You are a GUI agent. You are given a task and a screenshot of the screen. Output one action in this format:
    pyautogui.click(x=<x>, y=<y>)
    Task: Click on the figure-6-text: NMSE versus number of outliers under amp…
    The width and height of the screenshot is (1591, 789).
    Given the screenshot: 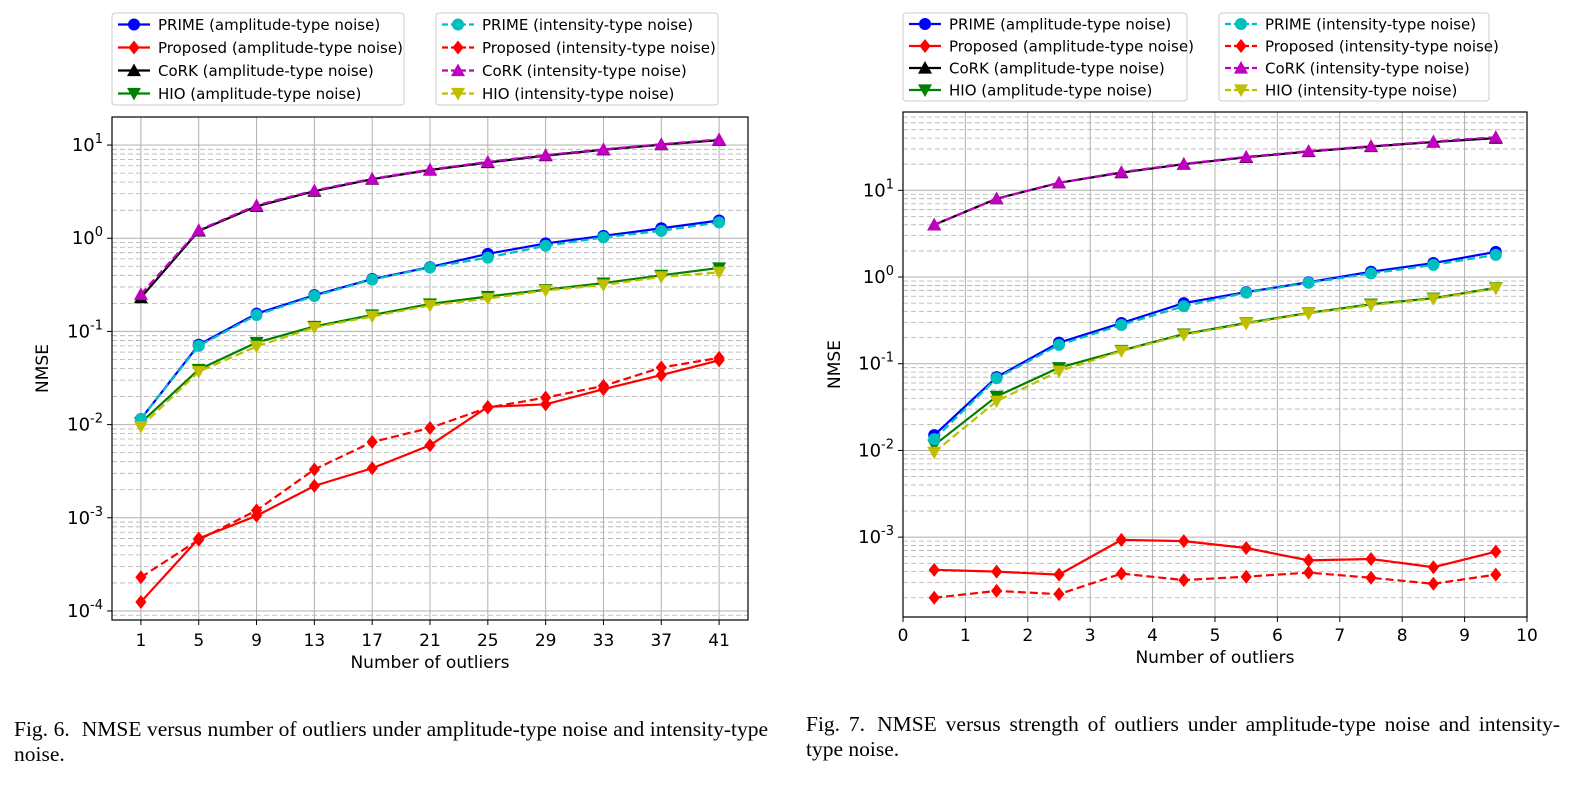 What is the action you would take?
    pyautogui.click(x=391, y=741)
    